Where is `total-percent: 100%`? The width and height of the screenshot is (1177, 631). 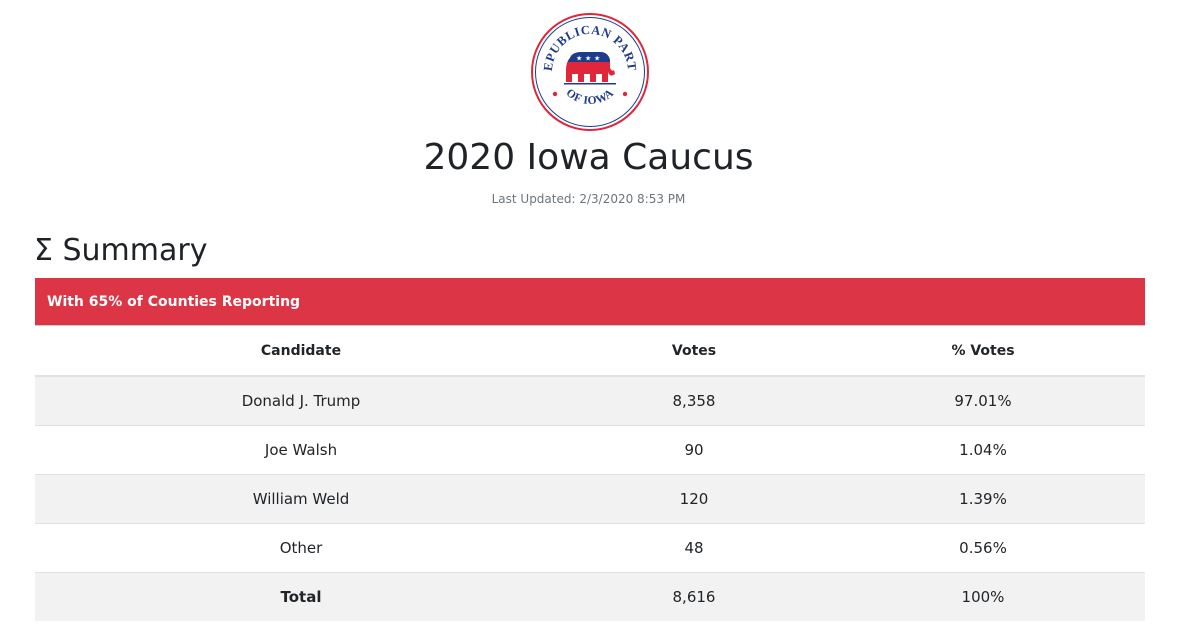 total-percent: 100% is located at coordinates (983, 596).